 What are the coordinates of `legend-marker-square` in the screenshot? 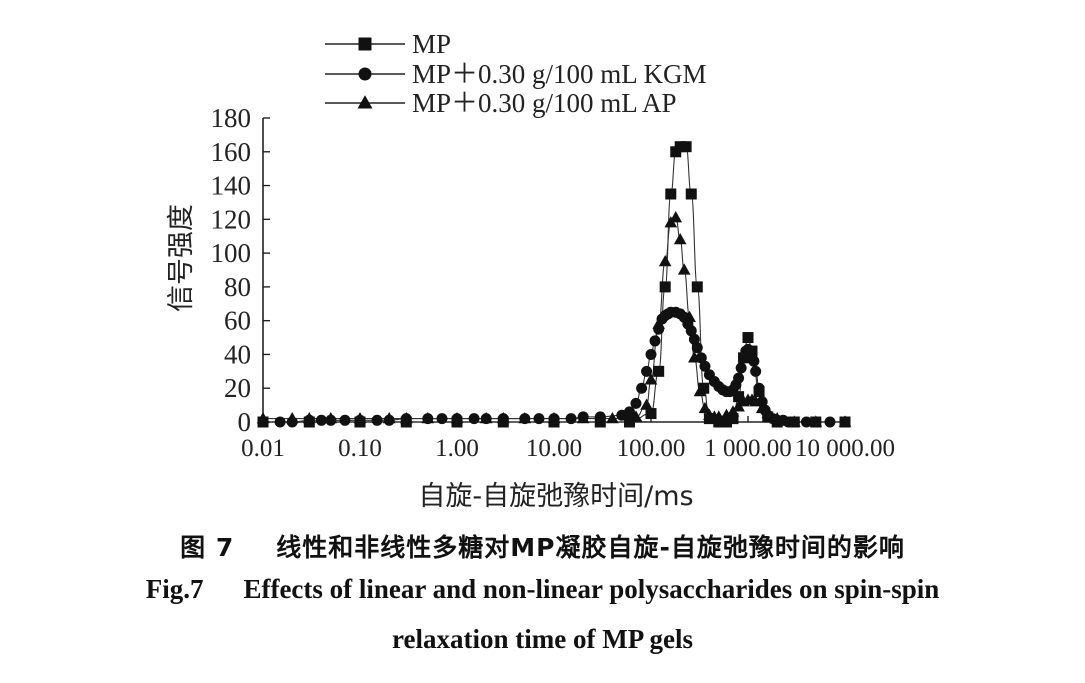 It's located at (365, 44).